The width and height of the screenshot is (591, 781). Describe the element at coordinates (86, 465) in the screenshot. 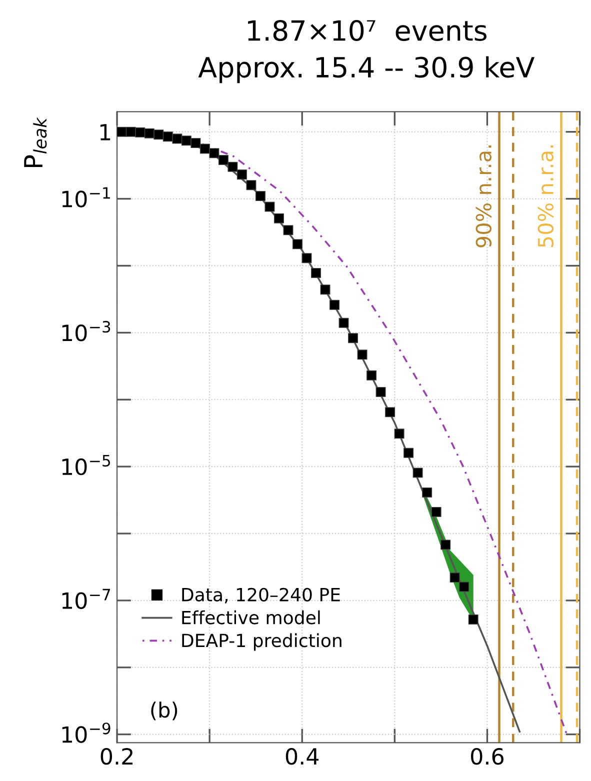

I see `y-tick-label: 10$^{−5}$` at that location.